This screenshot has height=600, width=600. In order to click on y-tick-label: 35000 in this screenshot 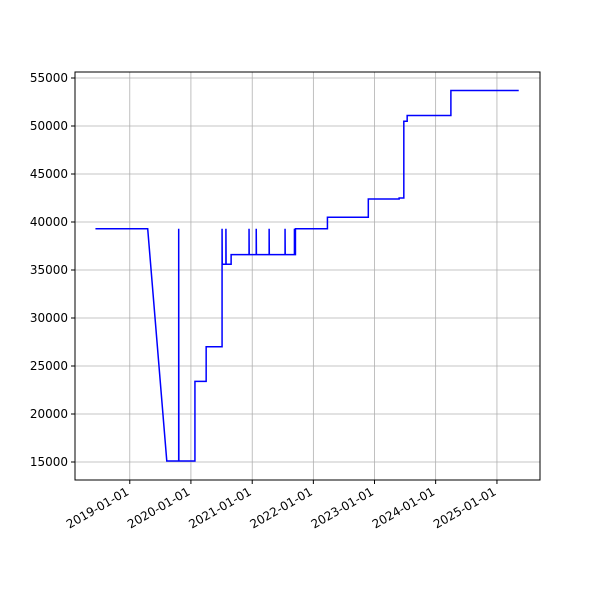, I will do `click(49, 270)`.